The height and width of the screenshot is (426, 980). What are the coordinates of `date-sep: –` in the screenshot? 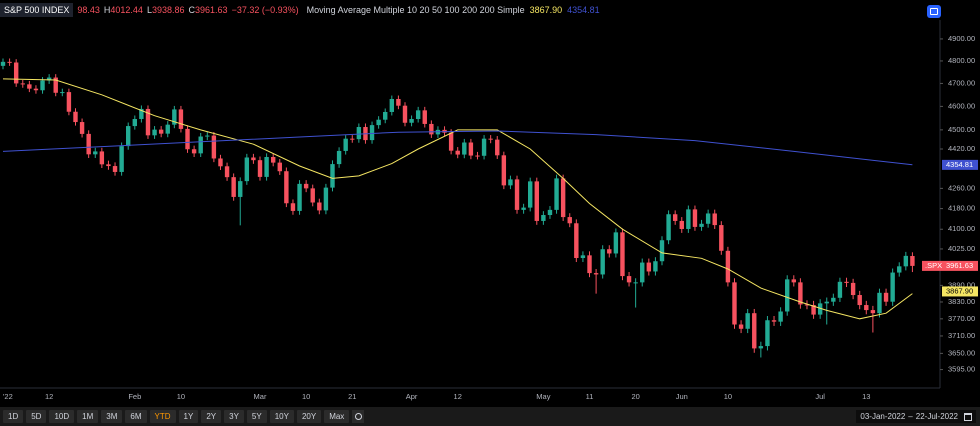 It's located at (910, 416).